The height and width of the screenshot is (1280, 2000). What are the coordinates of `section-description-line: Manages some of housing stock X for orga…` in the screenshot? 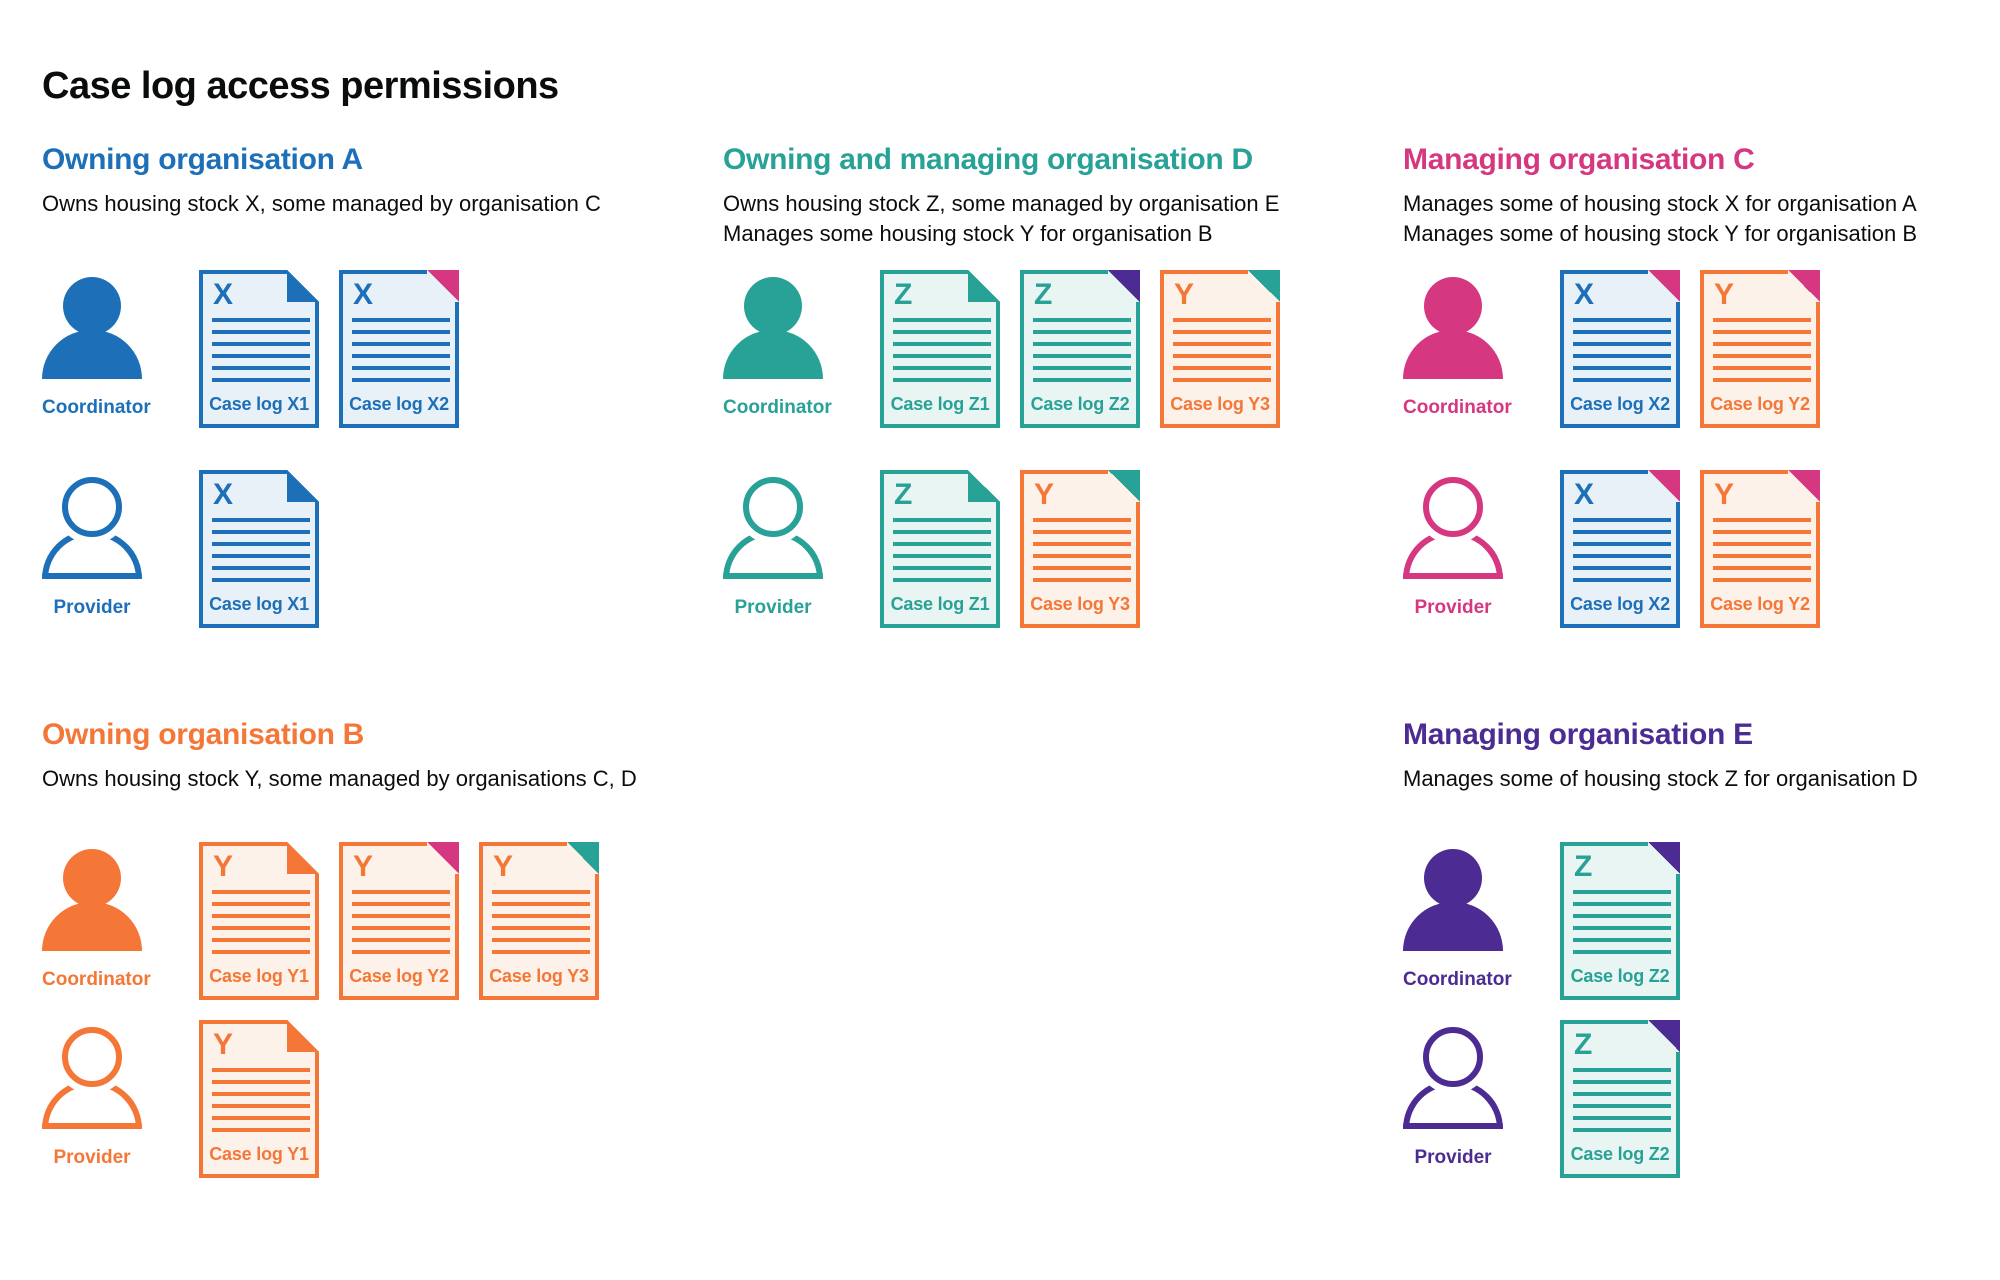 It's located at (1660, 203).